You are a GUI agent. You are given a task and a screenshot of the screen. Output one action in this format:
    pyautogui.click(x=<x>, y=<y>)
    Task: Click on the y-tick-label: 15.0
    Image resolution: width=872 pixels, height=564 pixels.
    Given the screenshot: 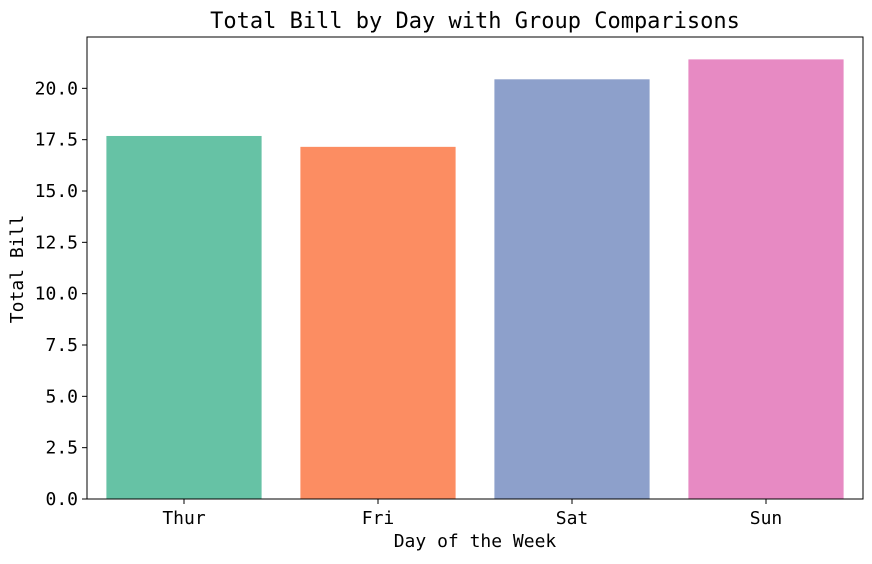 What is the action you would take?
    pyautogui.click(x=56, y=191)
    